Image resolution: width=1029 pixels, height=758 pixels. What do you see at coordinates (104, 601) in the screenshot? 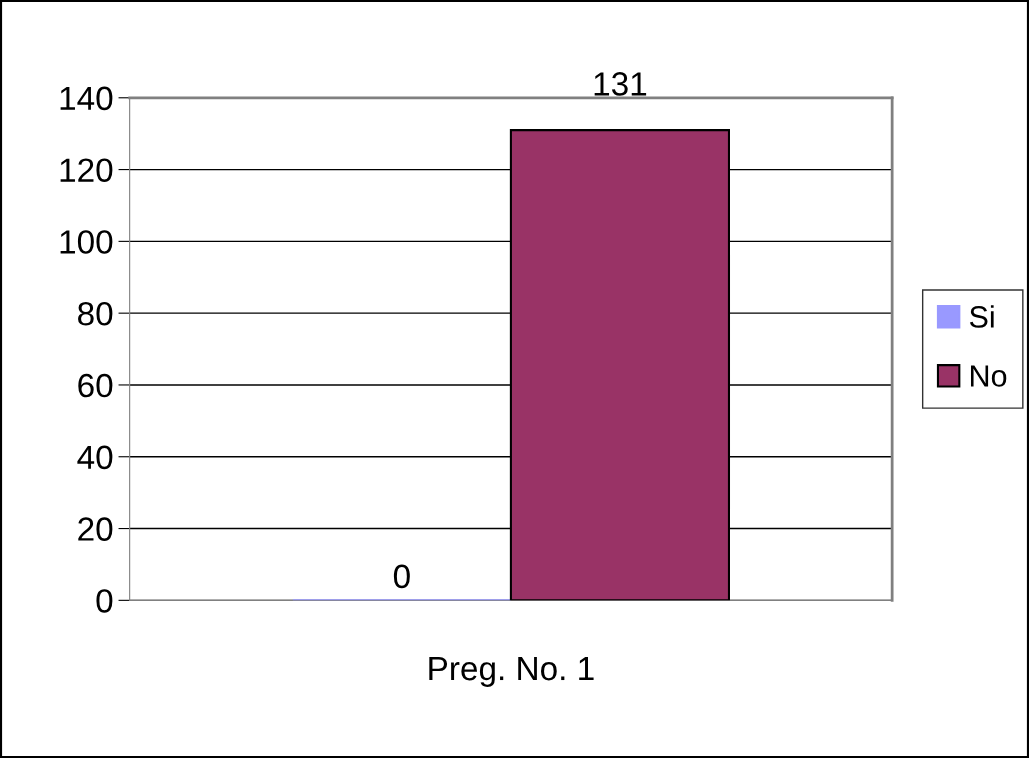
I see `y-tick-label: 0` at bounding box center [104, 601].